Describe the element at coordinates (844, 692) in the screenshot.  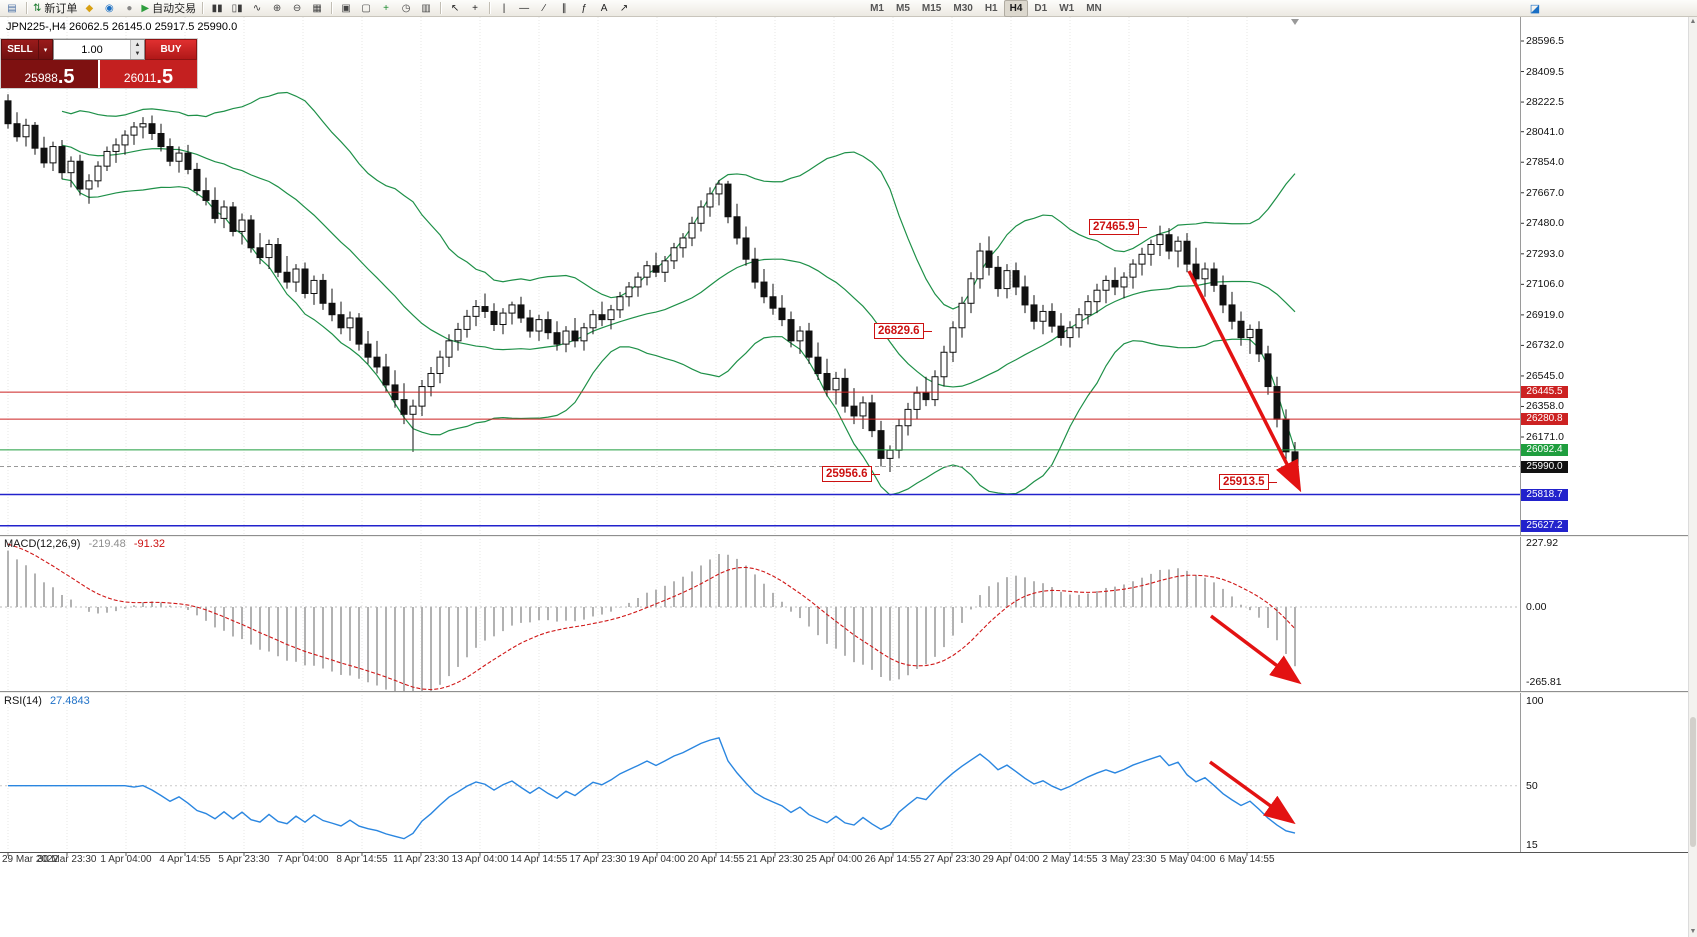
I see `pane-separator-rsi` at that location.